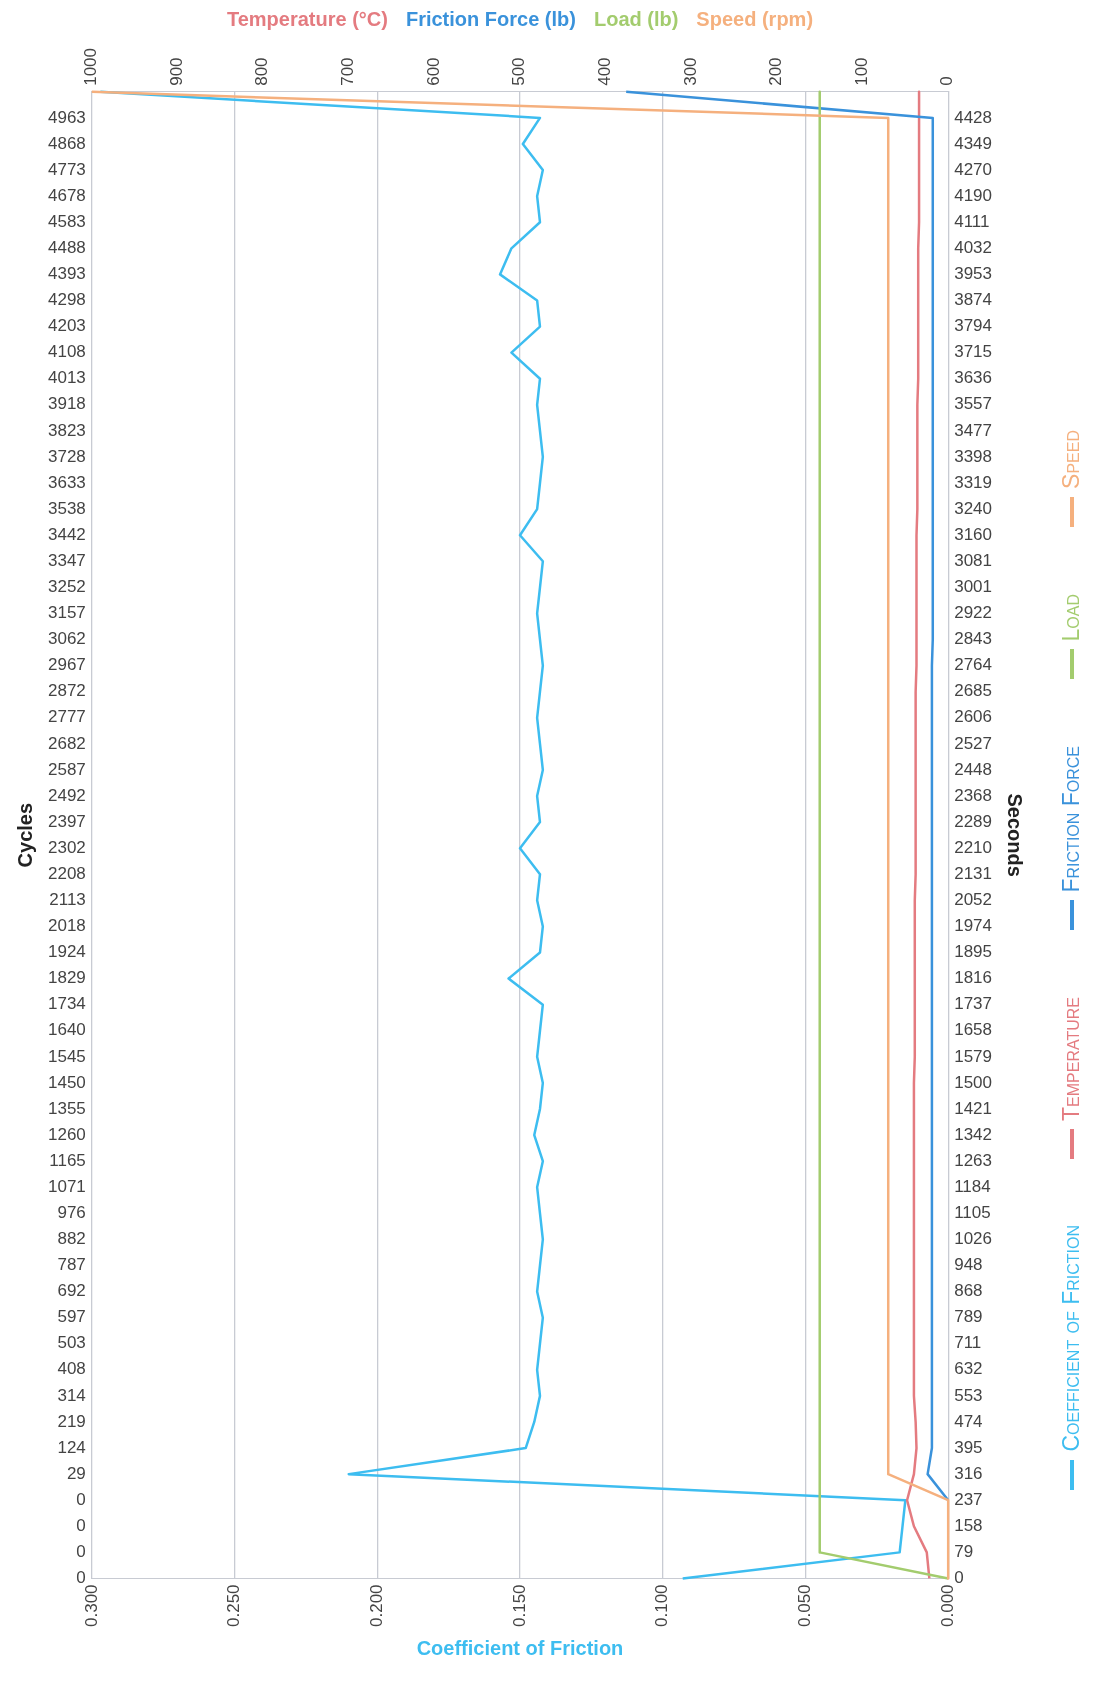  What do you see at coordinates (519, 1606) in the screenshot?
I see `x-tick-label: 0.150` at bounding box center [519, 1606].